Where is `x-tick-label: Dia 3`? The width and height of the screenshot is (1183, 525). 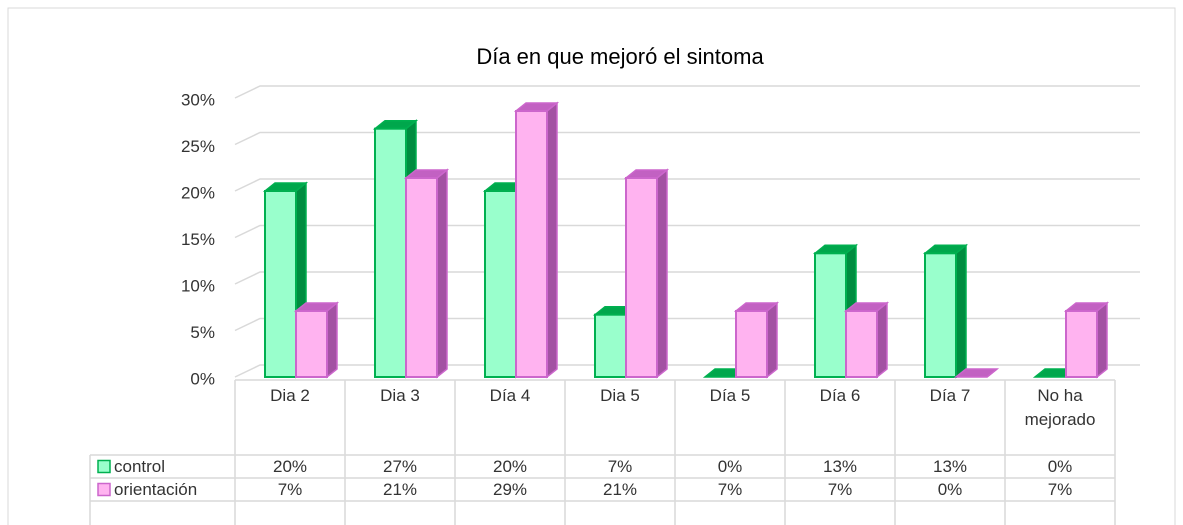 x-tick-label: Dia 3 is located at coordinates (400, 395).